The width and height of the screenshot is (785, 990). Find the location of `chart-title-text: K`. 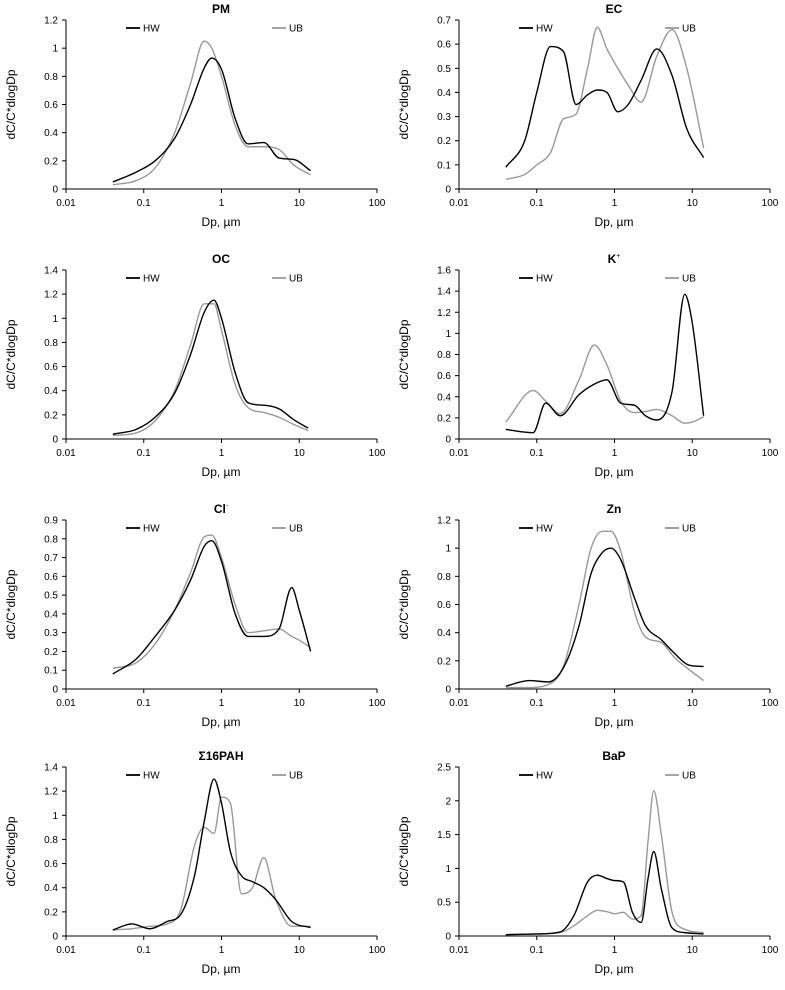

chart-title-text: K is located at coordinates (612, 259).